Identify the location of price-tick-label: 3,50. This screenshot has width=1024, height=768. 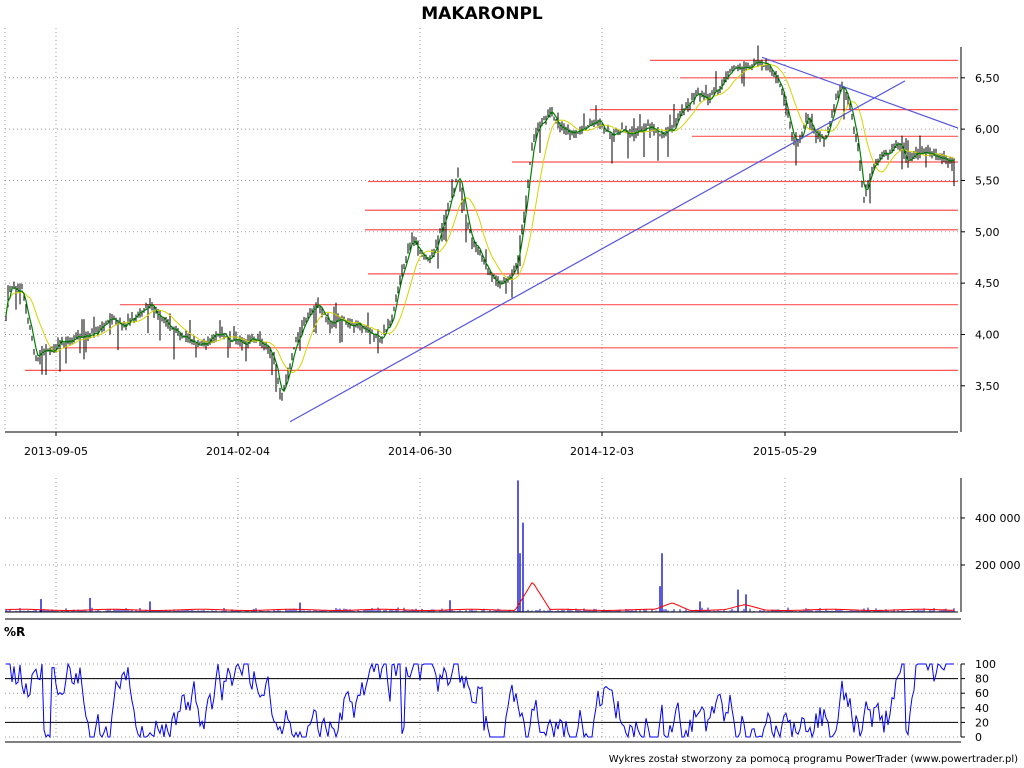
(987, 386).